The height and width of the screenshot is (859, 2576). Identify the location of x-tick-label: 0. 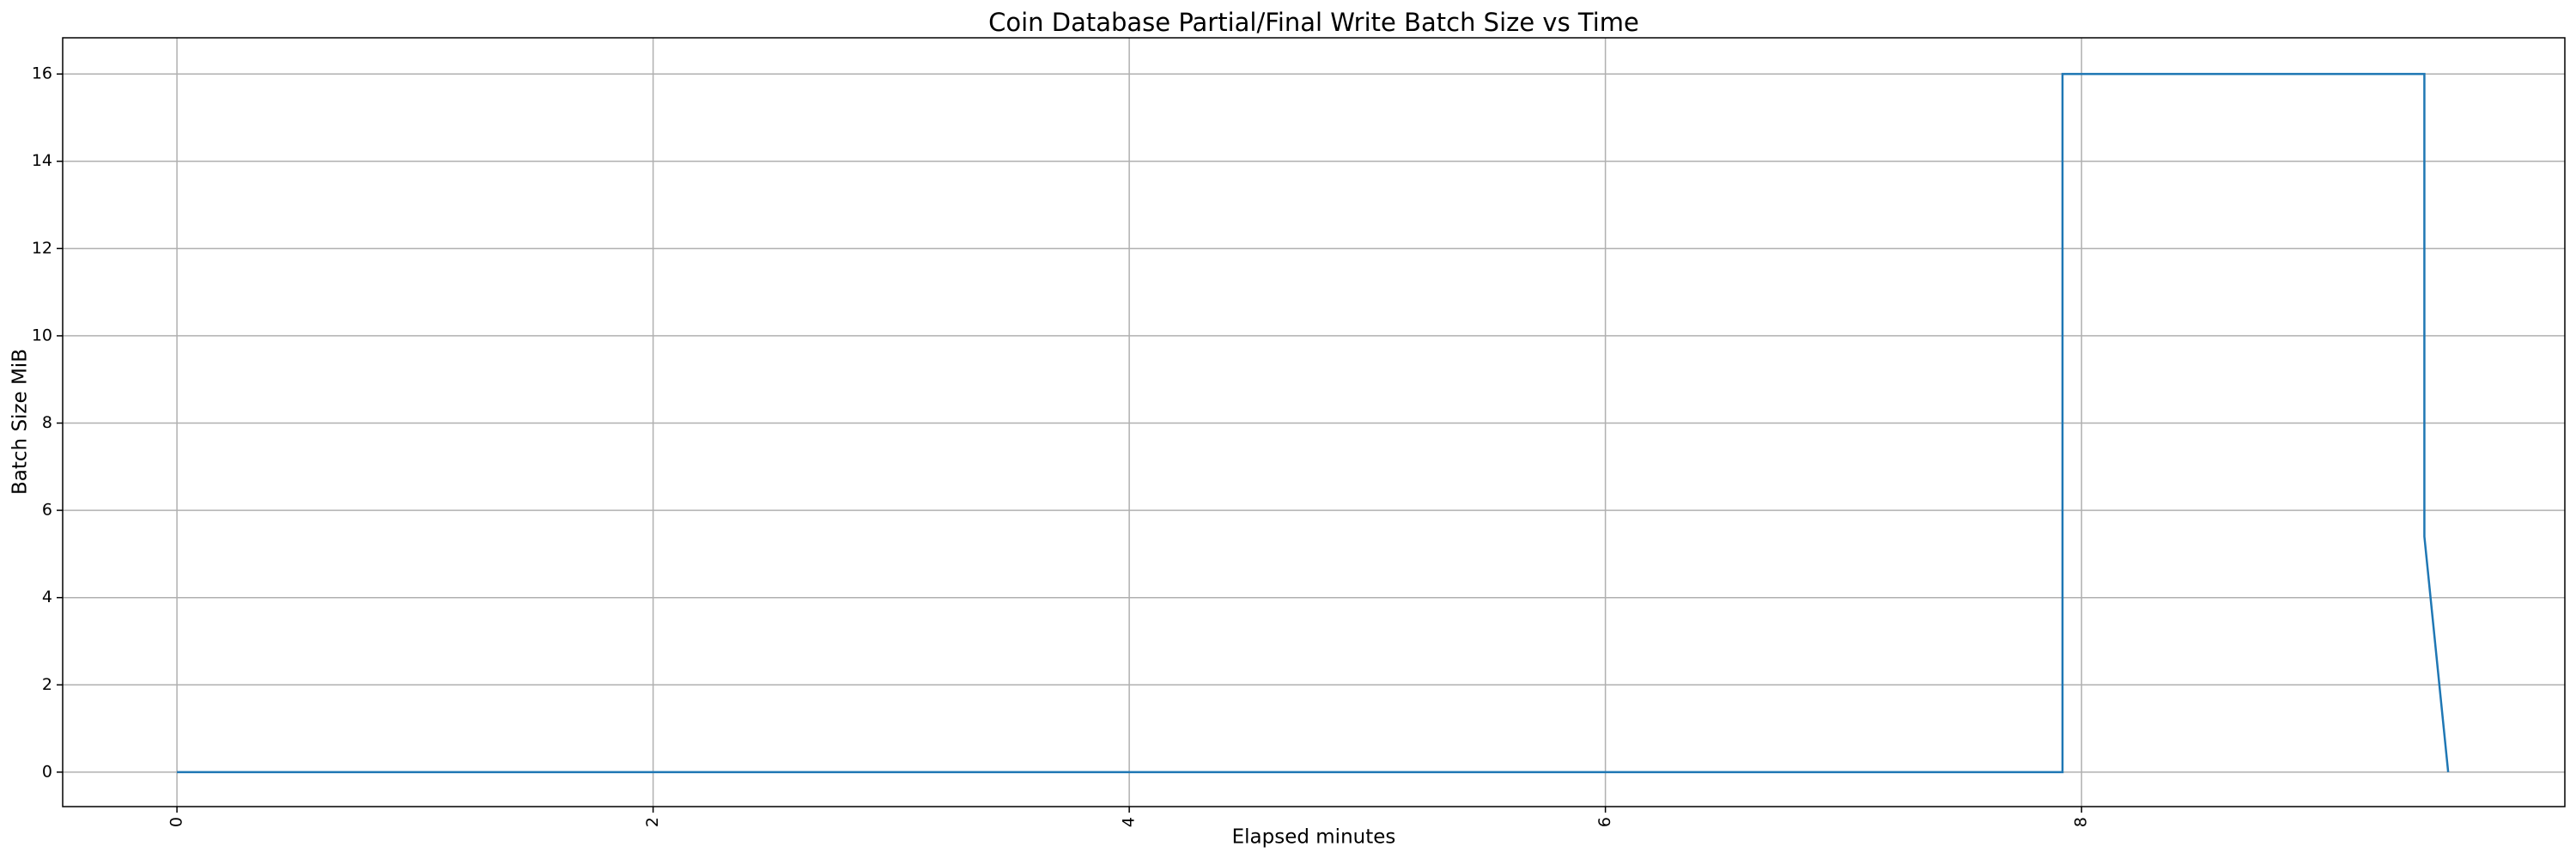
(176, 822).